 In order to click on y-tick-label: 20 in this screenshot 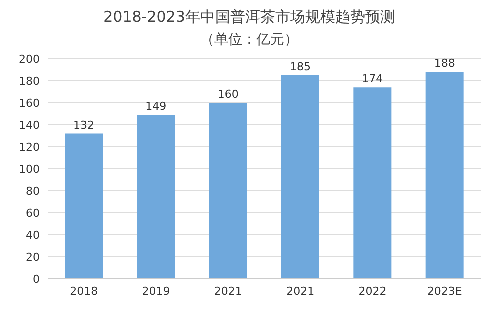, I will do `click(33, 257)`.